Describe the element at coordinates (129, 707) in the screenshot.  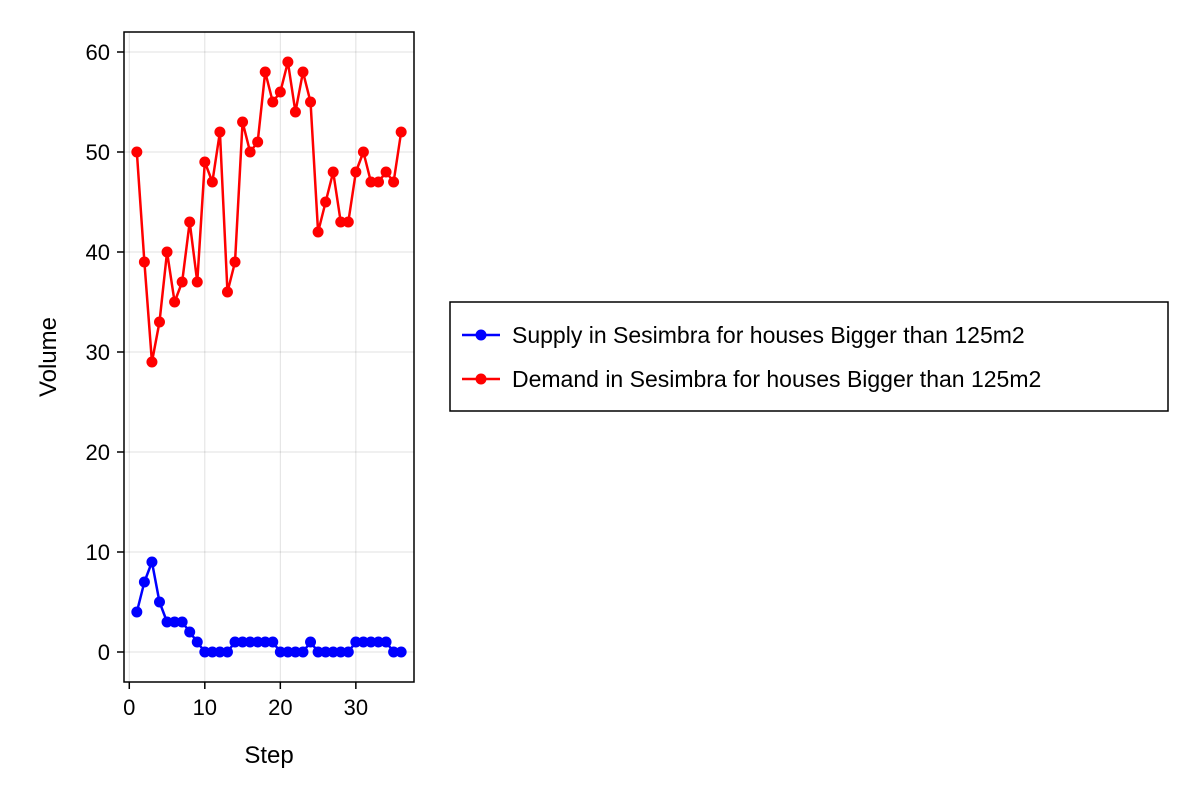
I see `x-tick-label: 0` at that location.